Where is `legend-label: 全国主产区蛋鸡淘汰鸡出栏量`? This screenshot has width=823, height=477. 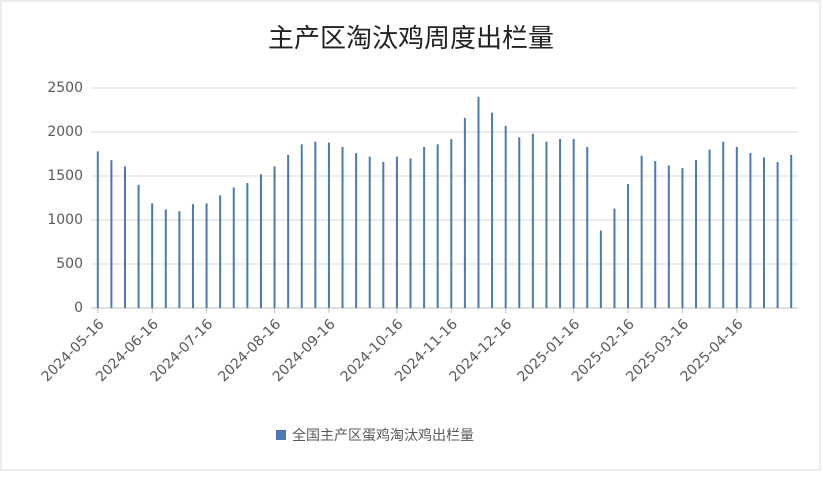
legend-label: 全国主产区蛋鸡淘汰鸡出栏量 is located at coordinates (383, 435).